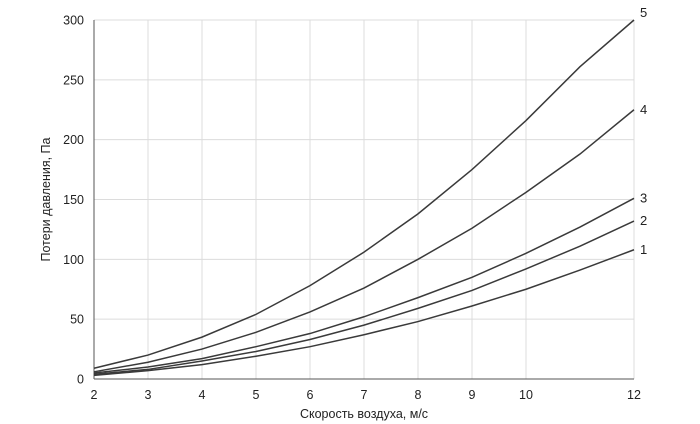  I want to click on x-axis-title: Скорость воздуха, м/с, so click(364, 414).